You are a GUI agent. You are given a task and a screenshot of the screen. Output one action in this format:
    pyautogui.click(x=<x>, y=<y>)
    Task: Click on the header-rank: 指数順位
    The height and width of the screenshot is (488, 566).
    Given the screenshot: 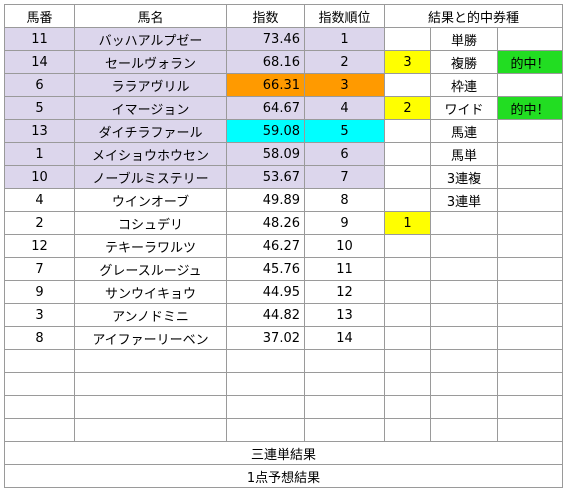 What is the action you would take?
    pyautogui.click(x=344, y=16)
    